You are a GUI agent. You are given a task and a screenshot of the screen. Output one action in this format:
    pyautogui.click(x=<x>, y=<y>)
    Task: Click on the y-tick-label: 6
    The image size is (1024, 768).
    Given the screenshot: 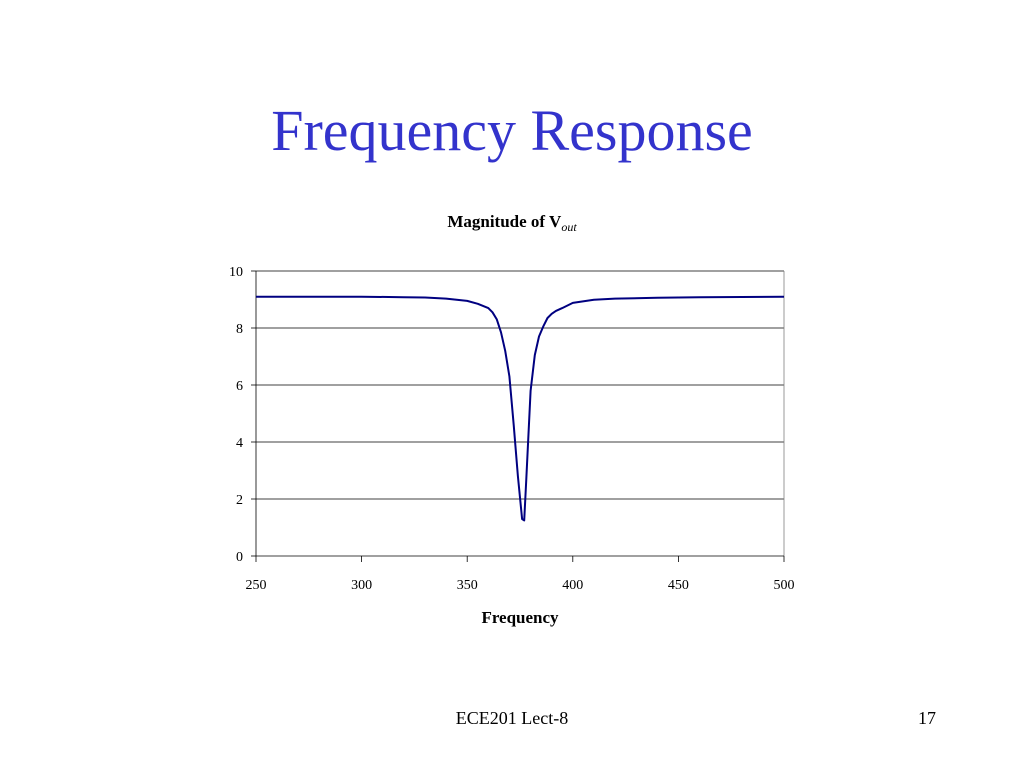 What is the action you would take?
    pyautogui.click(x=239, y=386)
    